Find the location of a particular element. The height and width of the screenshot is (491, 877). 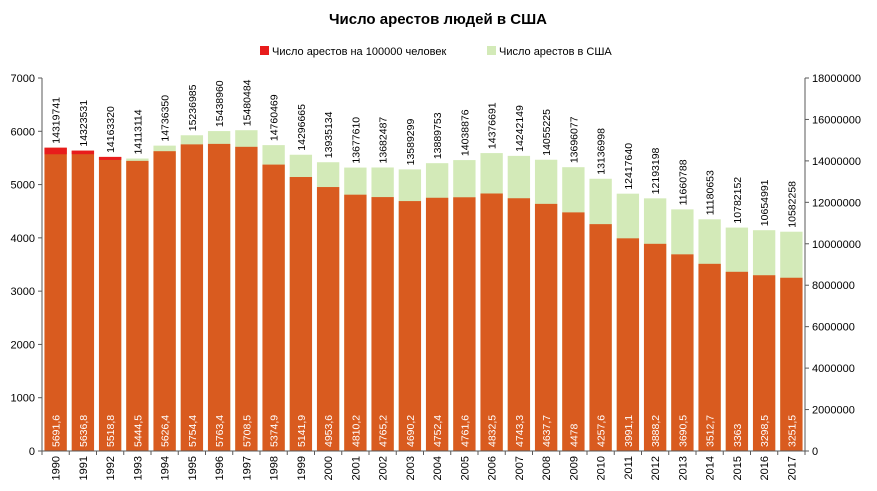

year-label-1990: 1990 is located at coordinates (57, 468).